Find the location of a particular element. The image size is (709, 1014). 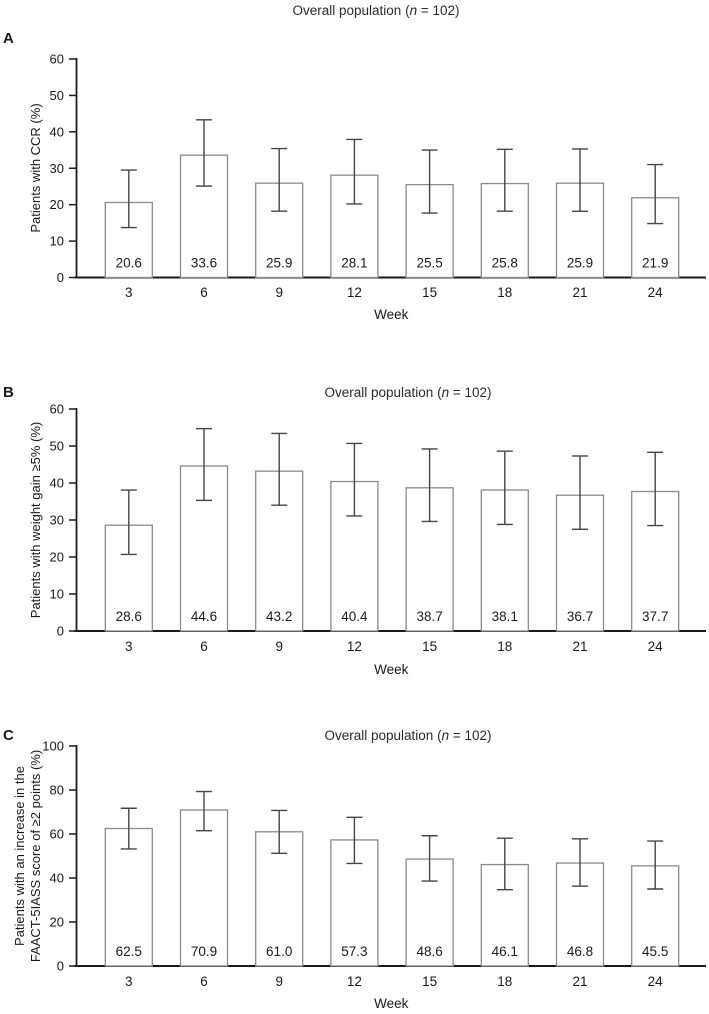

panel-label-b: B is located at coordinates (8, 392).